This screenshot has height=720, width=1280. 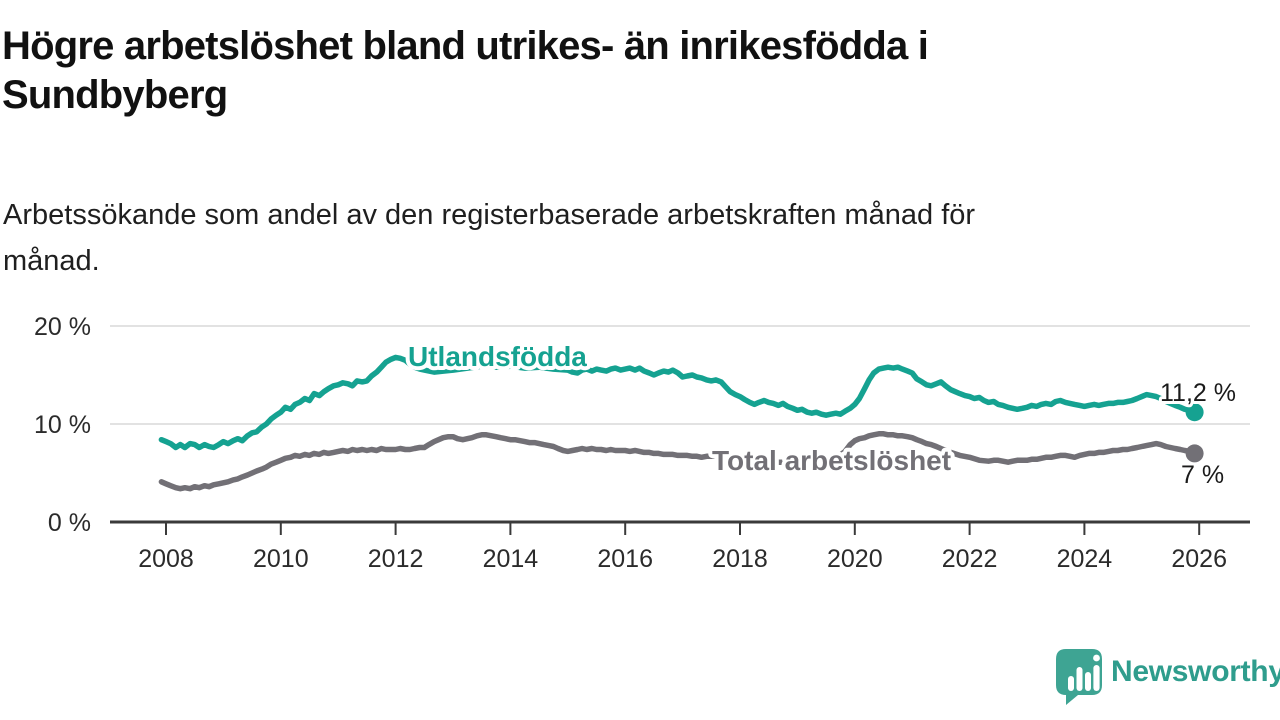 I want to click on x-tick-label-2020: 2020, so click(x=855, y=559).